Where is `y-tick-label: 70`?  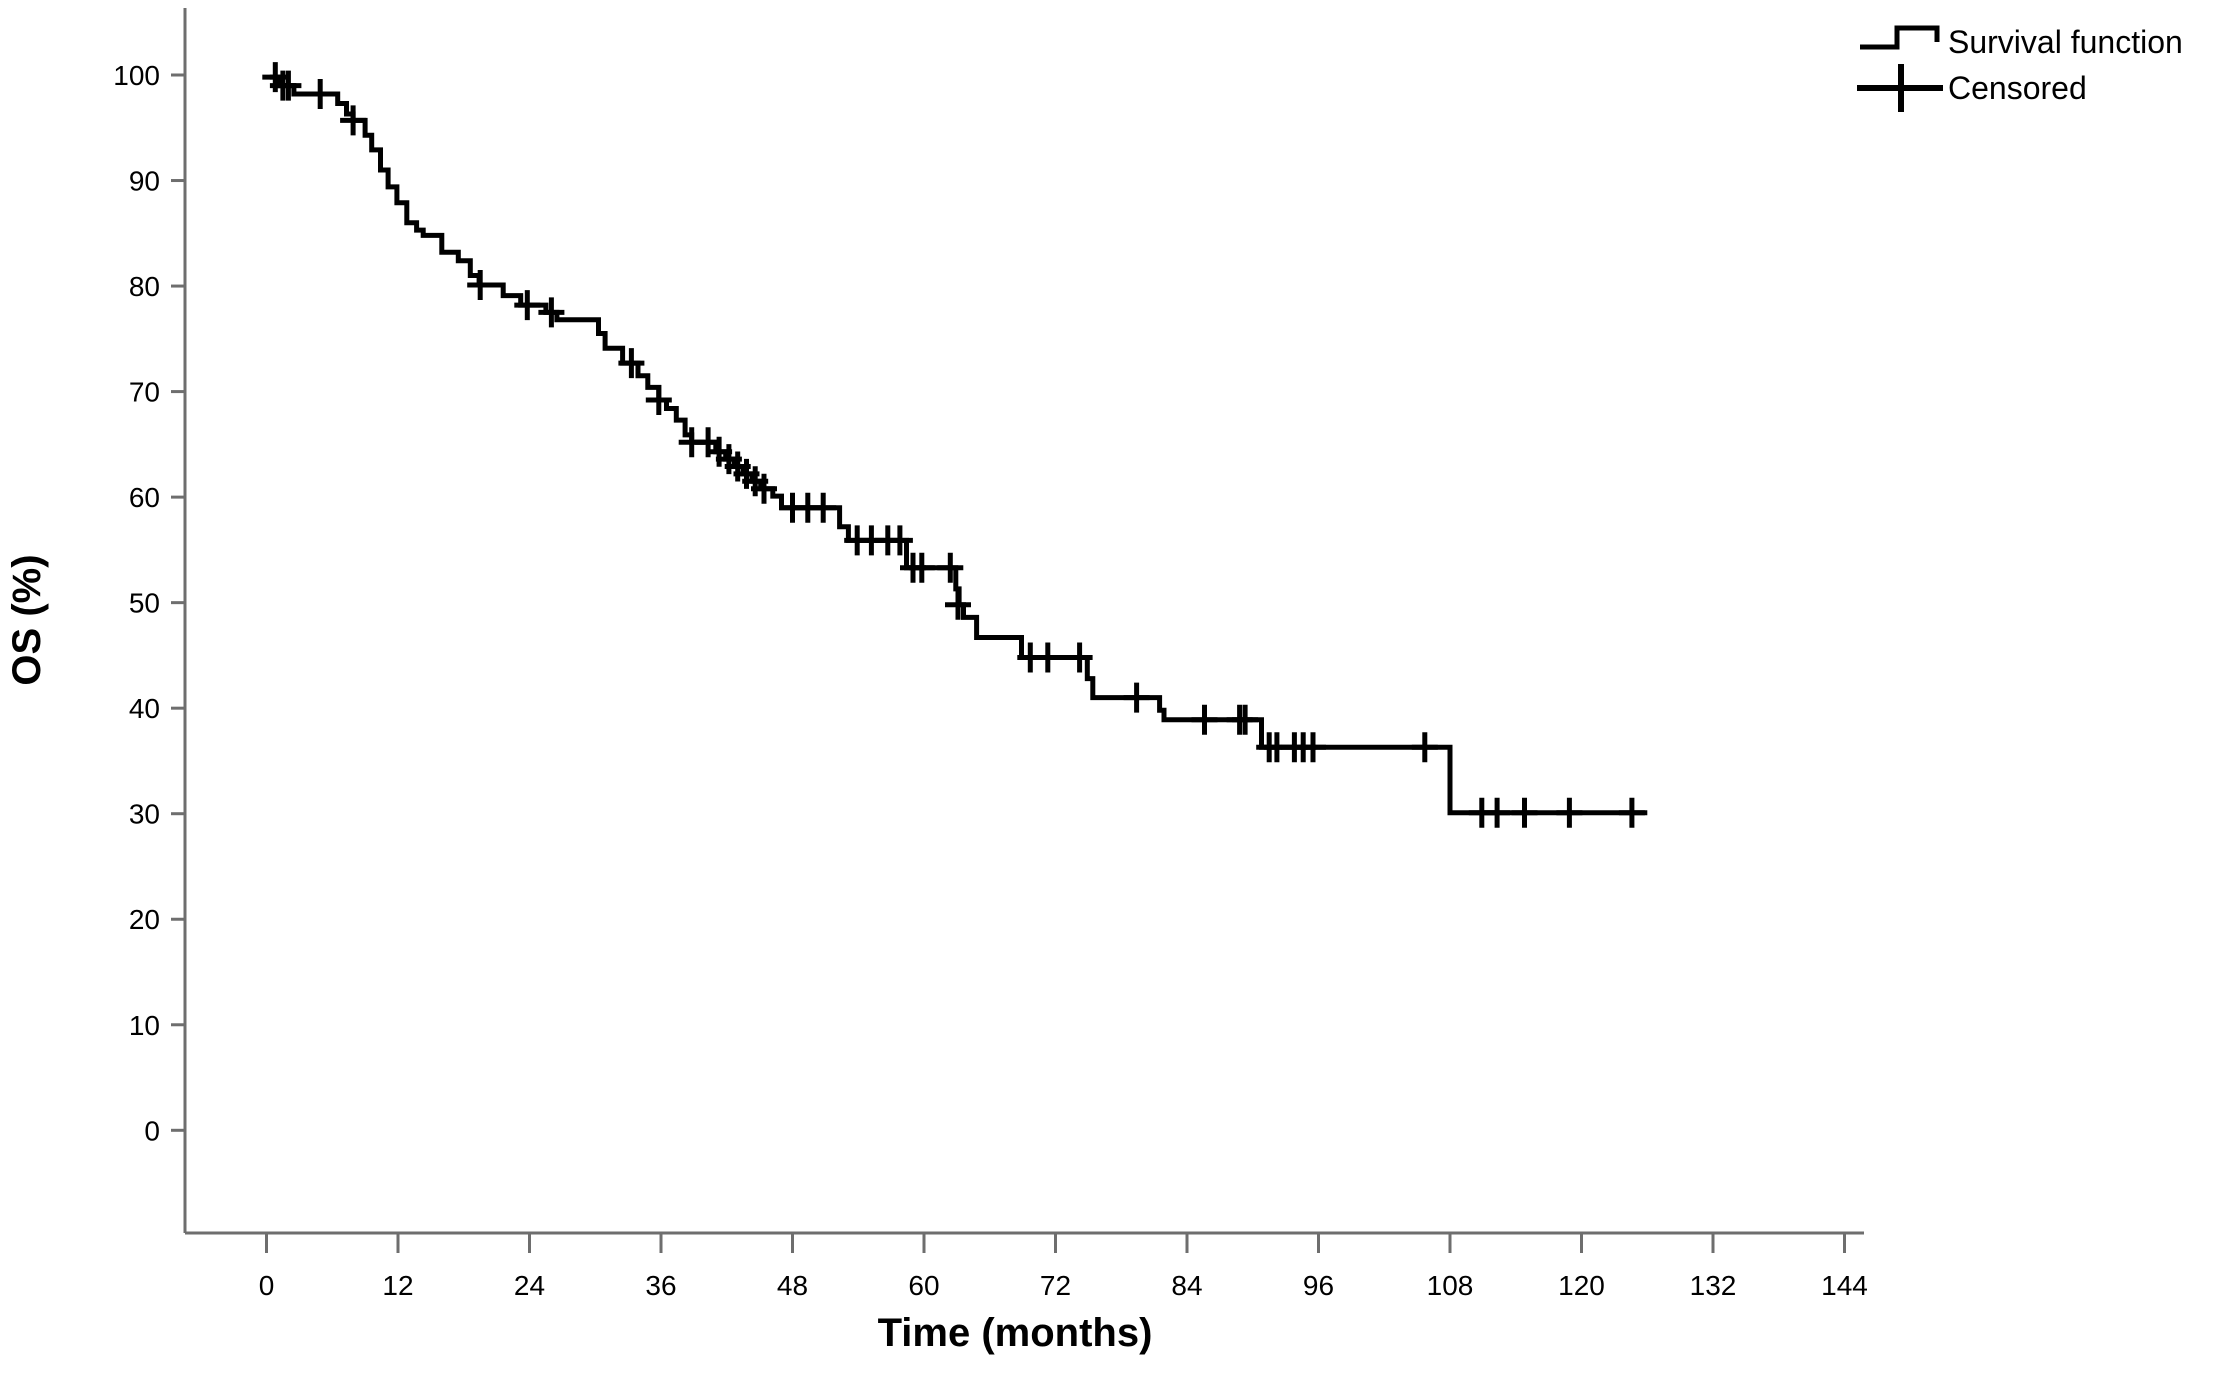 y-tick-label: 70 is located at coordinates (144, 392).